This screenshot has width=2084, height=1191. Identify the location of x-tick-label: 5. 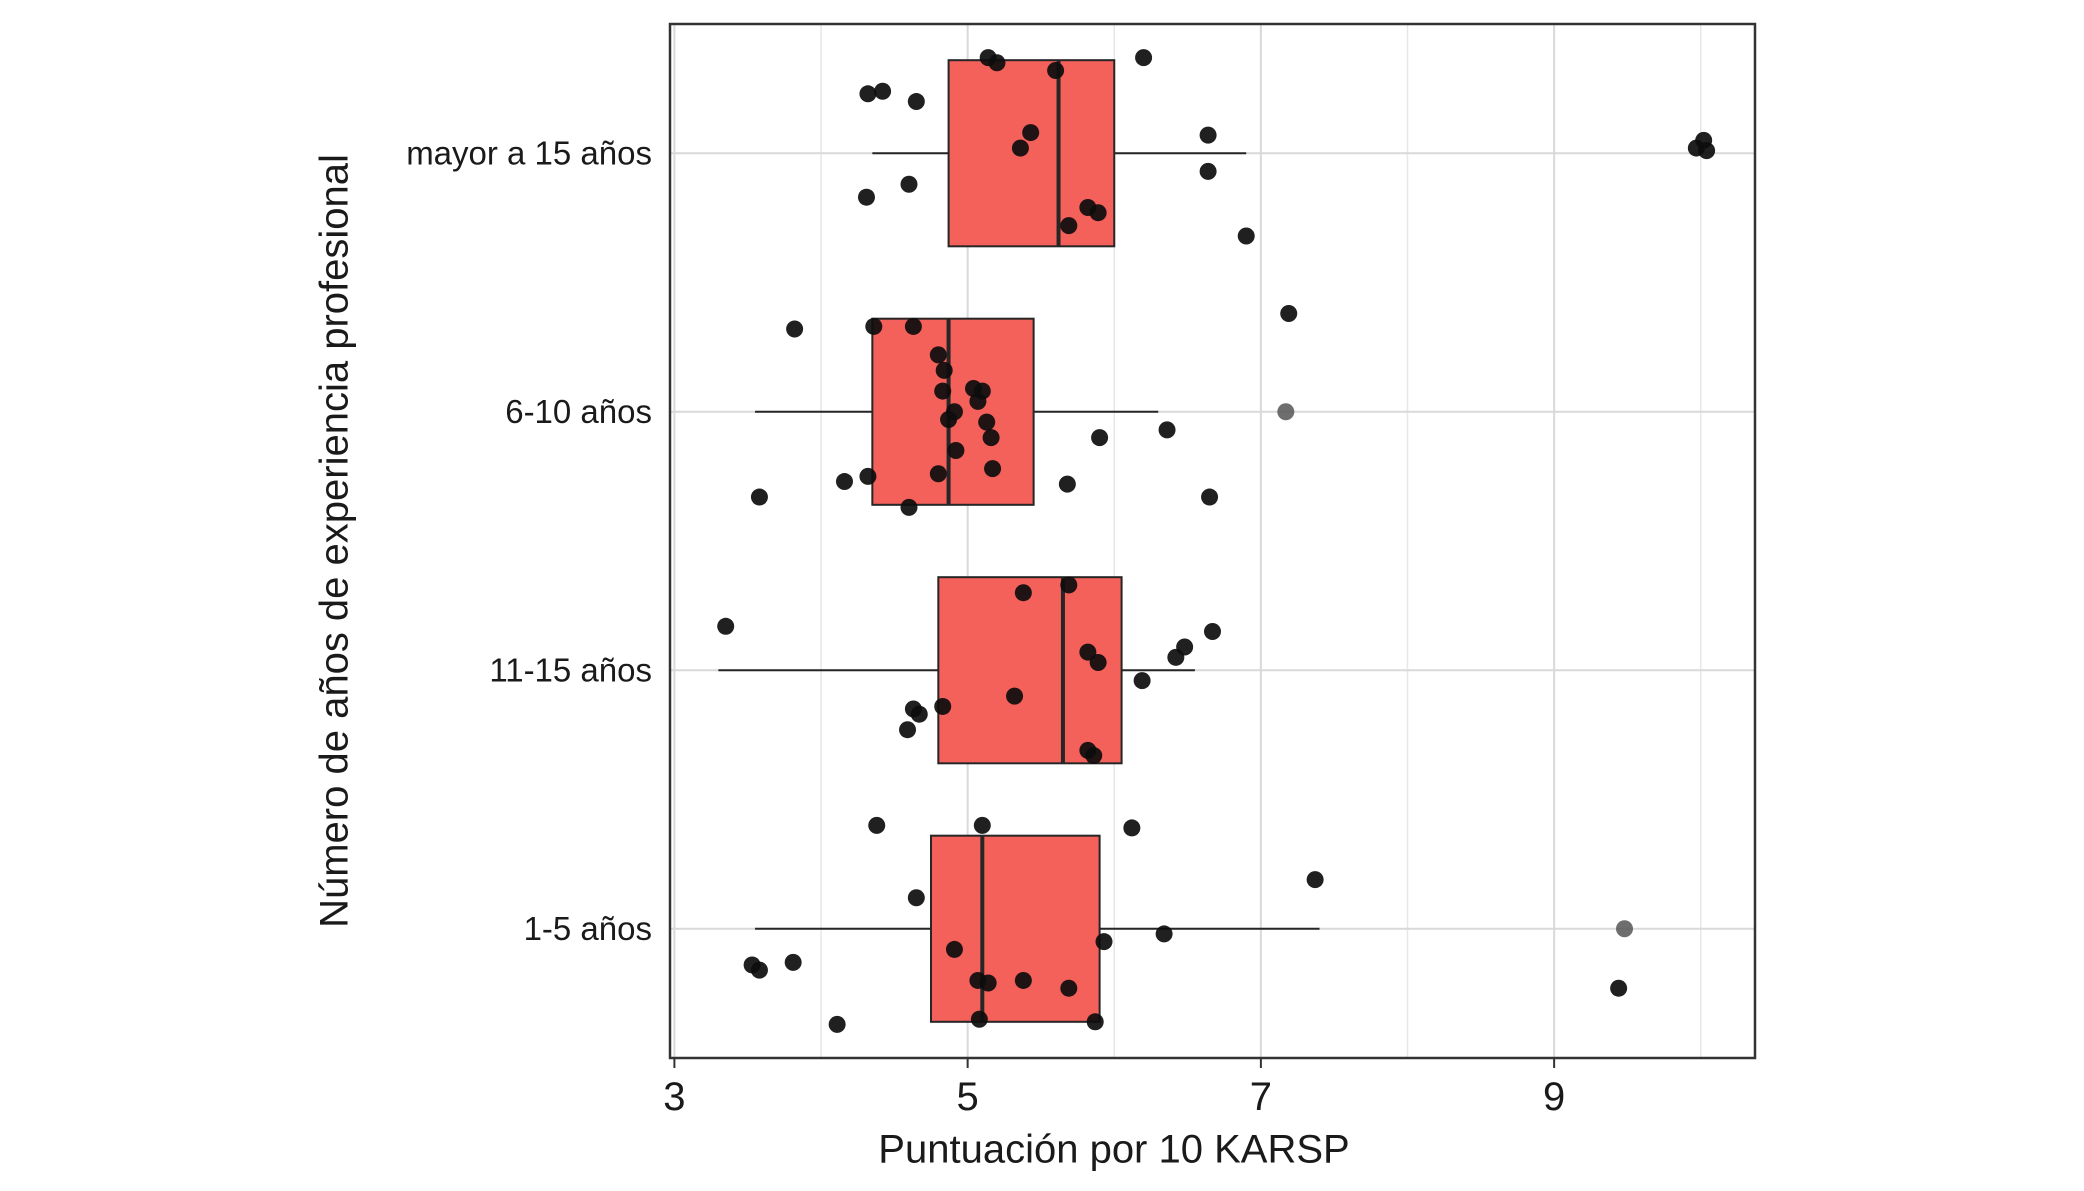
(968, 1097).